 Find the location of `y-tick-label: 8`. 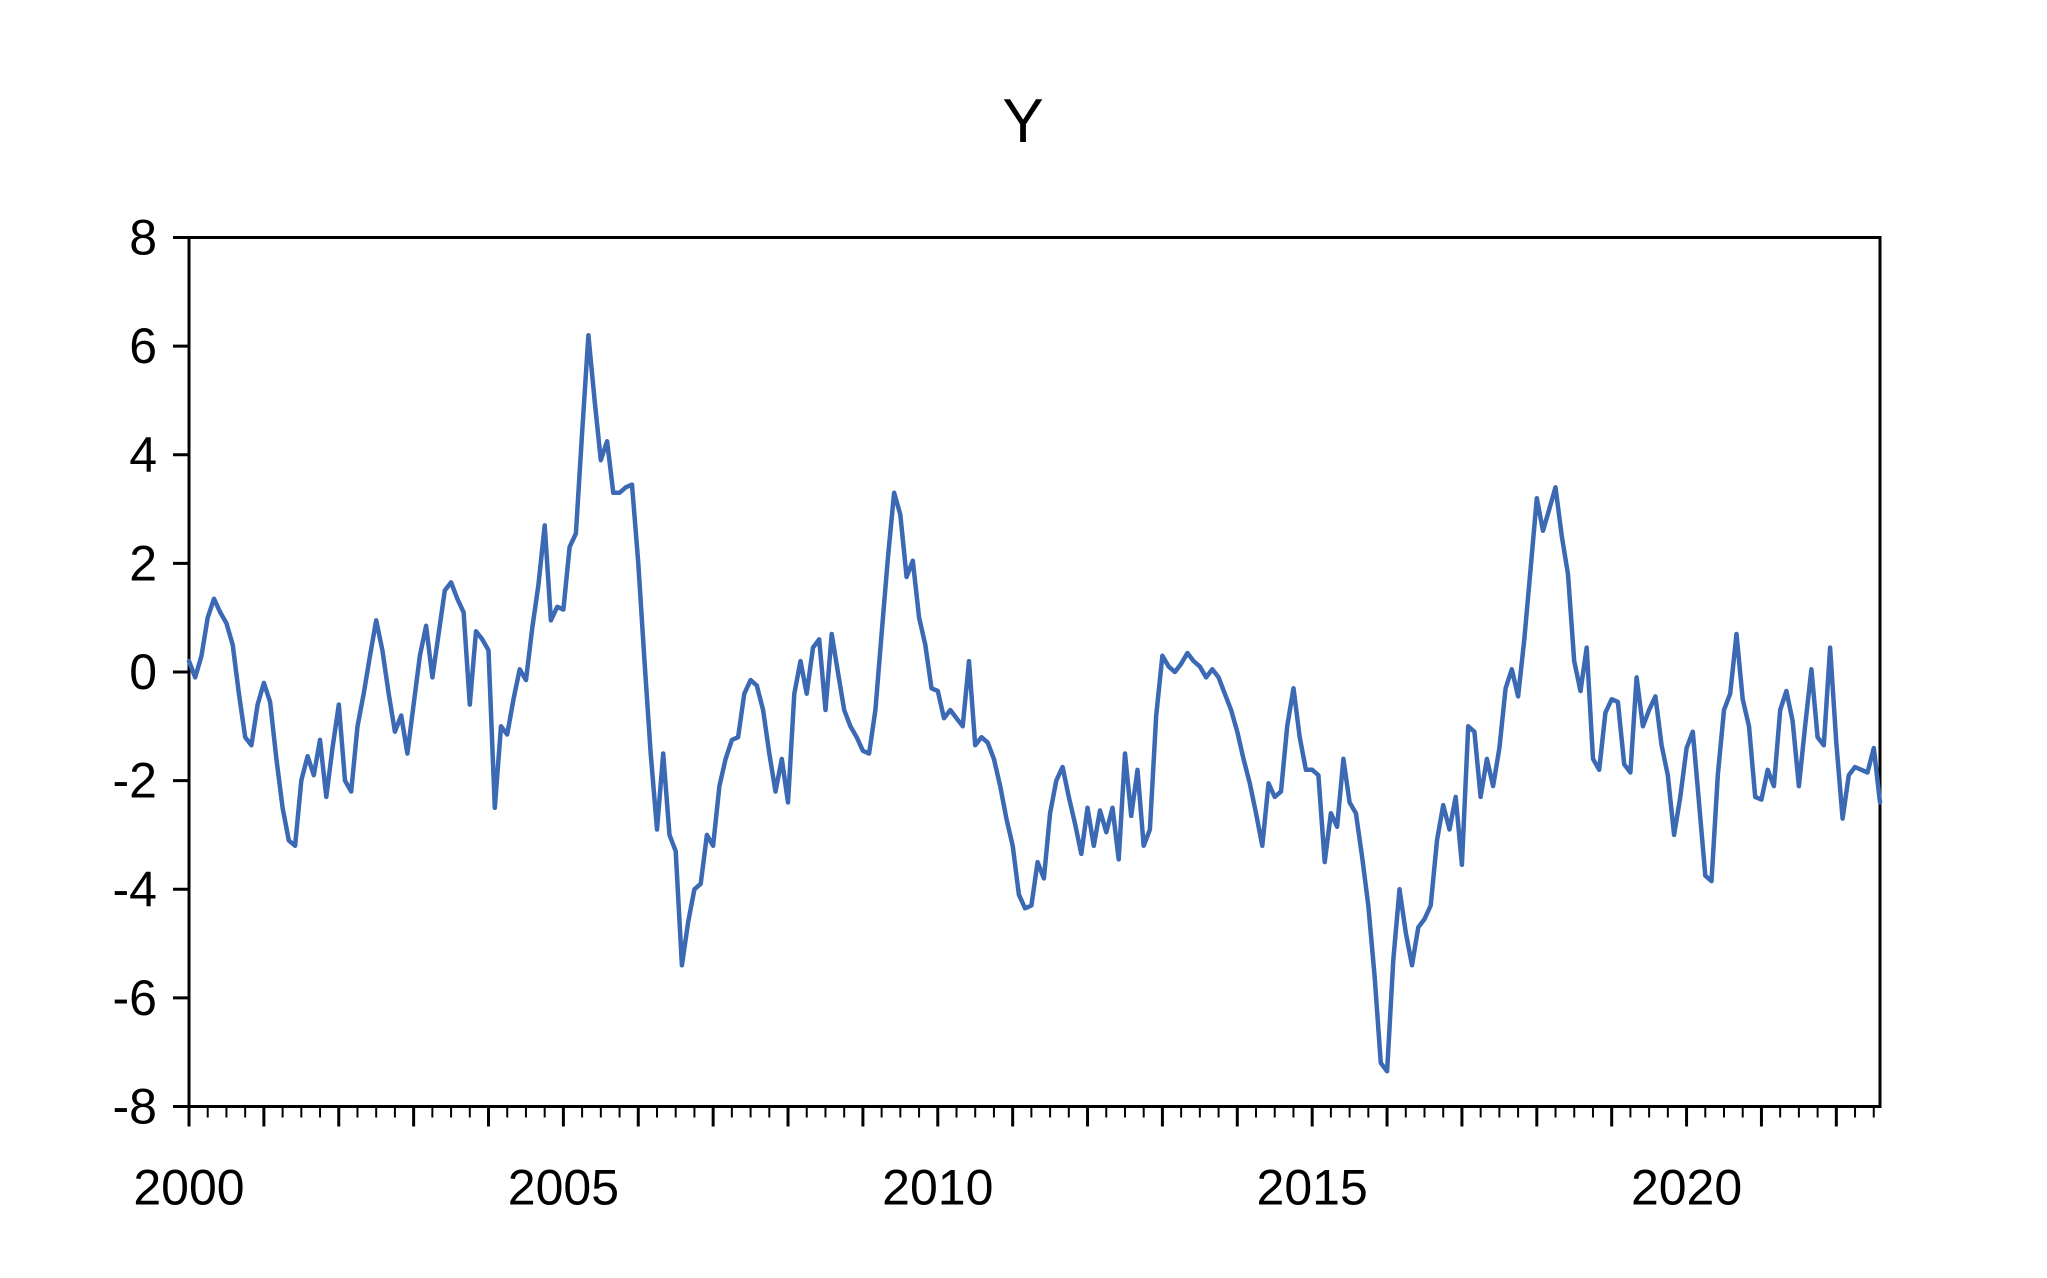

y-tick-label: 8 is located at coordinates (143, 238).